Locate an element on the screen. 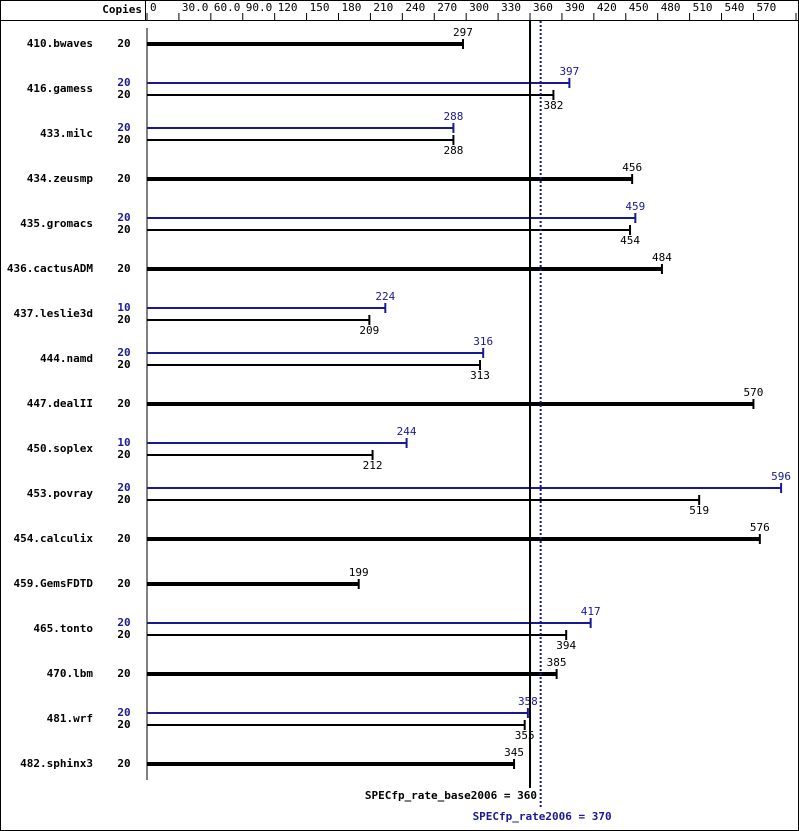 This screenshot has width=799, height=831. base-value-label: 212 is located at coordinates (373, 465).